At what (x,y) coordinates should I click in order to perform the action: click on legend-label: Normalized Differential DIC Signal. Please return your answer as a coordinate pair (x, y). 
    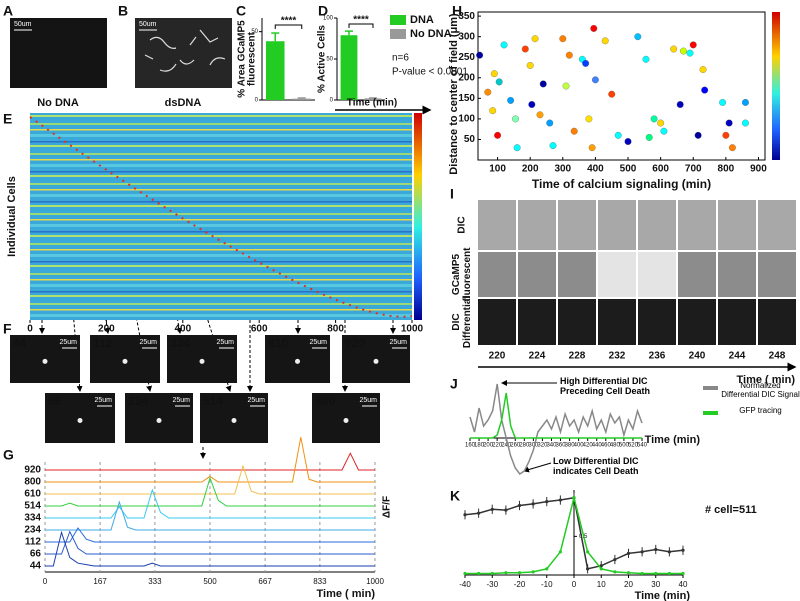
    Looking at the image, I should click on (760, 390).